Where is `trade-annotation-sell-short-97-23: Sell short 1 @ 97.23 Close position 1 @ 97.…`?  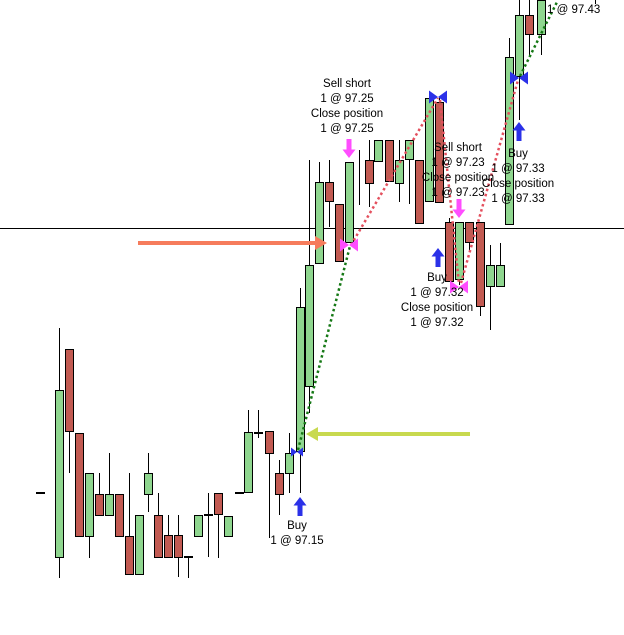
trade-annotation-sell-short-97-23: Sell short 1 @ 97.23 Close position 1 @ 97.… is located at coordinates (458, 171).